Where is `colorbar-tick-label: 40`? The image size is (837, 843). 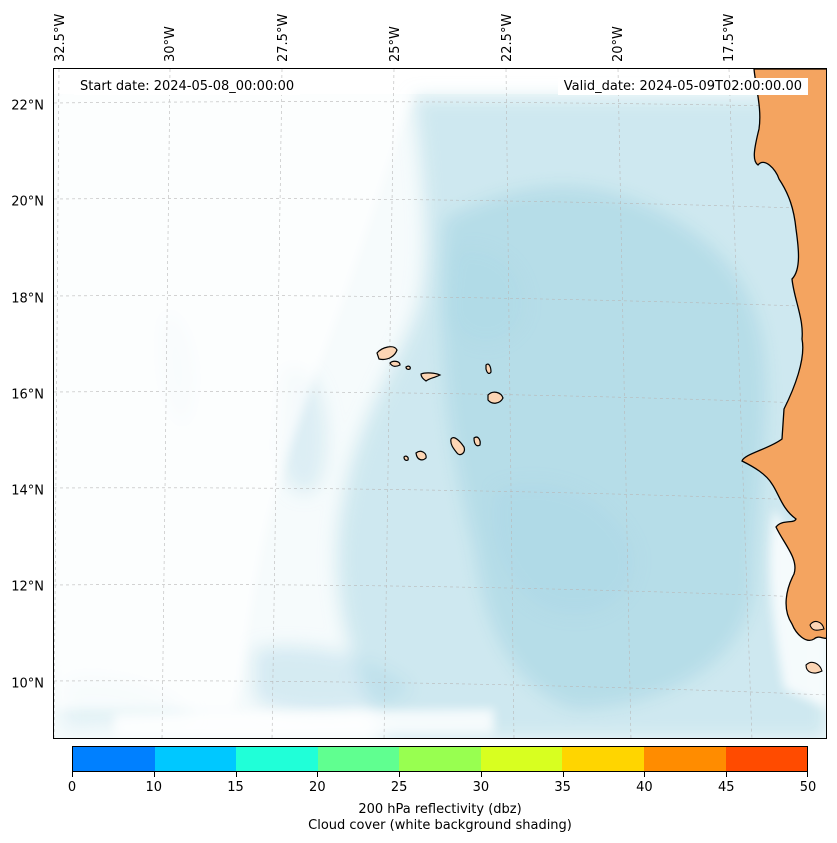 colorbar-tick-label: 40 is located at coordinates (644, 787).